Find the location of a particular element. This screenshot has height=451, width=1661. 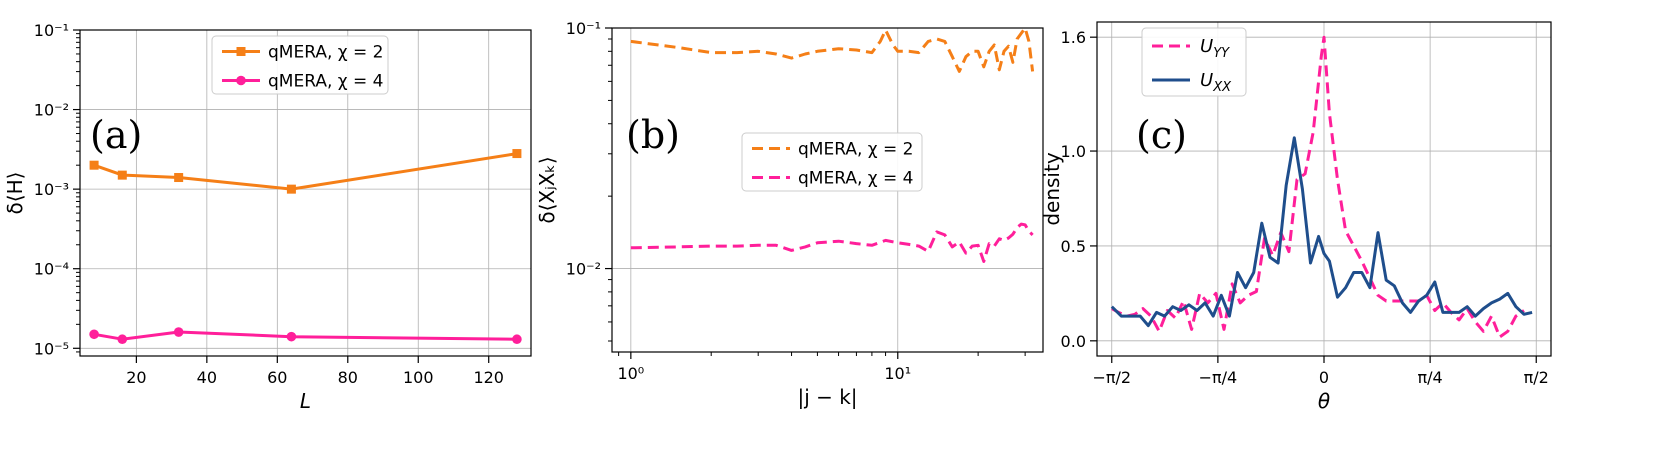

x-axis-label: |j − k| is located at coordinates (827, 397).